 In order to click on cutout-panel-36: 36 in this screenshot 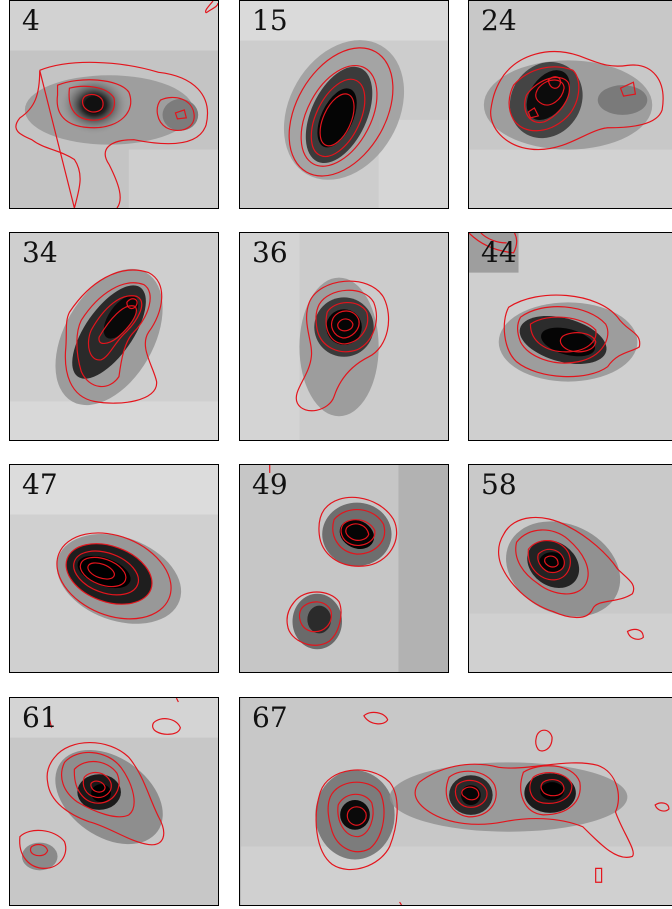, I will do `click(344, 336)`.